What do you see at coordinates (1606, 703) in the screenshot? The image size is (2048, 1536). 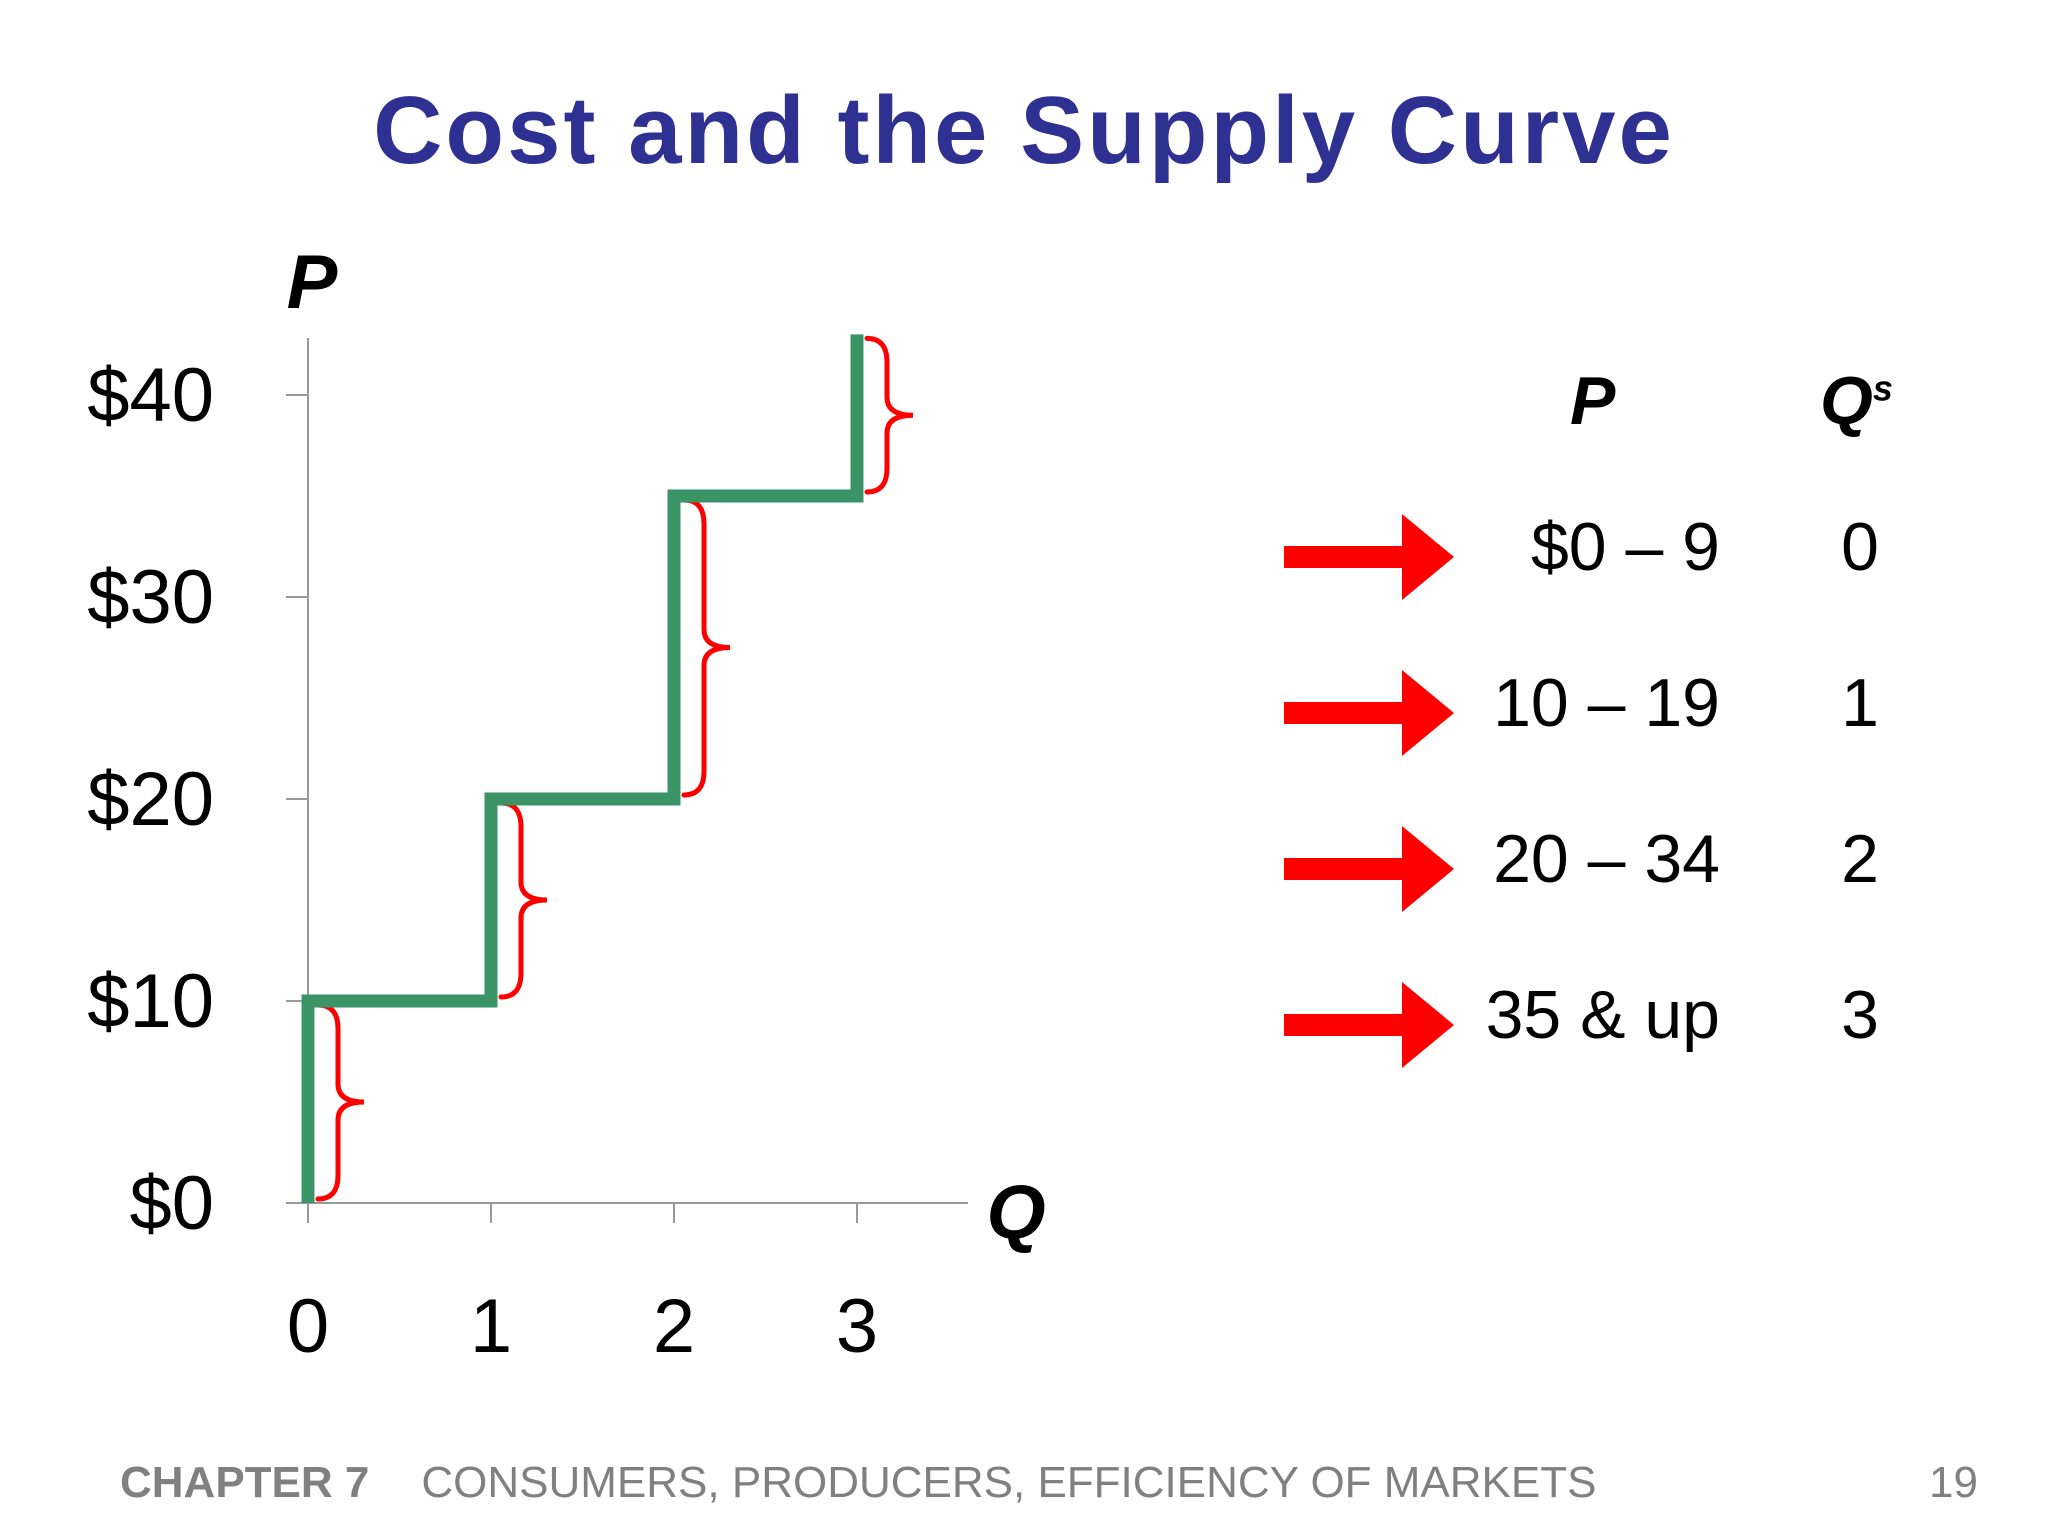 I see `schedule-price-range: 10 – 19` at bounding box center [1606, 703].